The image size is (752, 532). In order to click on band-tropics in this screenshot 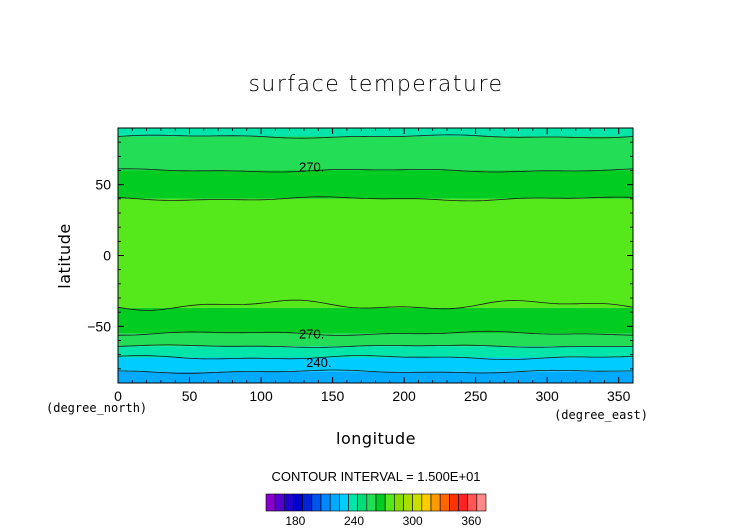, I will do `click(375, 253)`.